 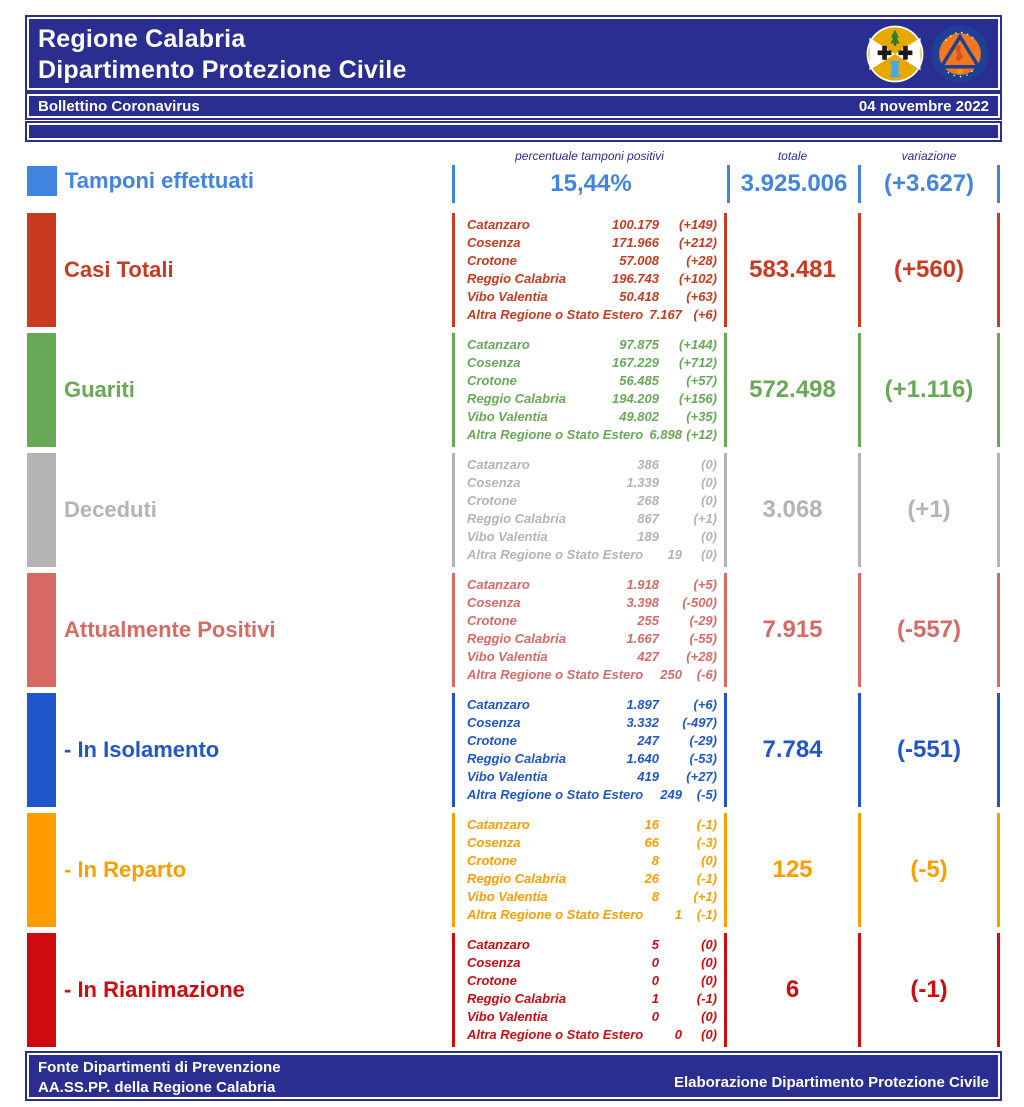 I want to click on breakdown-item: Altra Regione o Stato Estero 6.898 (+12), so click(x=592, y=435).